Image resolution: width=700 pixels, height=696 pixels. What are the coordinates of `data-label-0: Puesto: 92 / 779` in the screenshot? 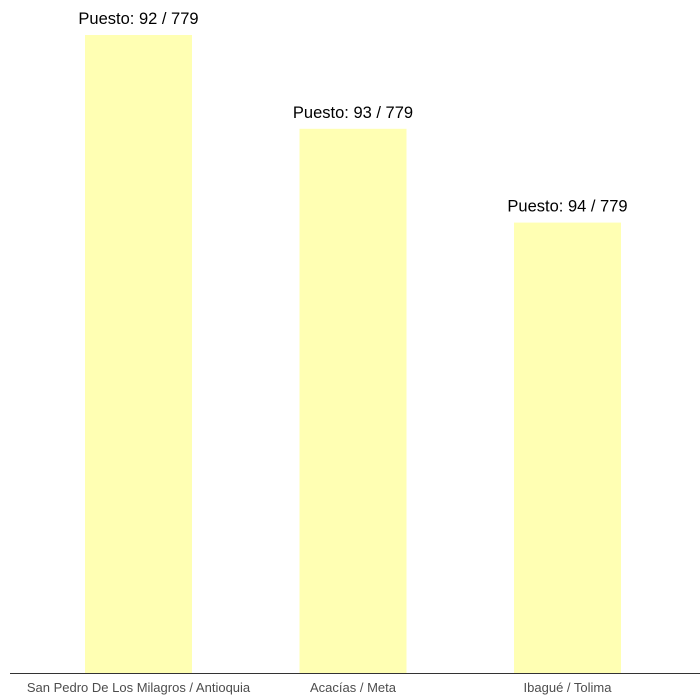 It's located at (138, 19).